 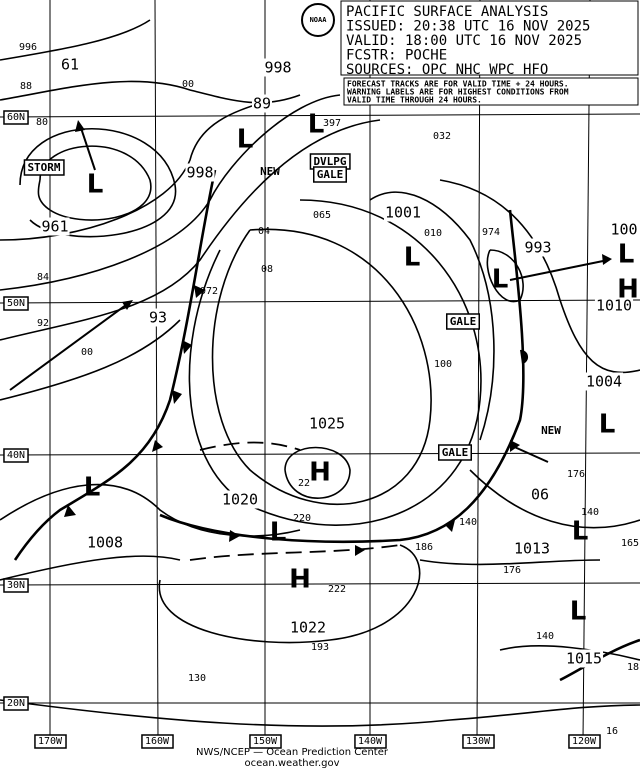 What do you see at coordinates (559, 270) in the screenshot?
I see `track-arrow` at bounding box center [559, 270].